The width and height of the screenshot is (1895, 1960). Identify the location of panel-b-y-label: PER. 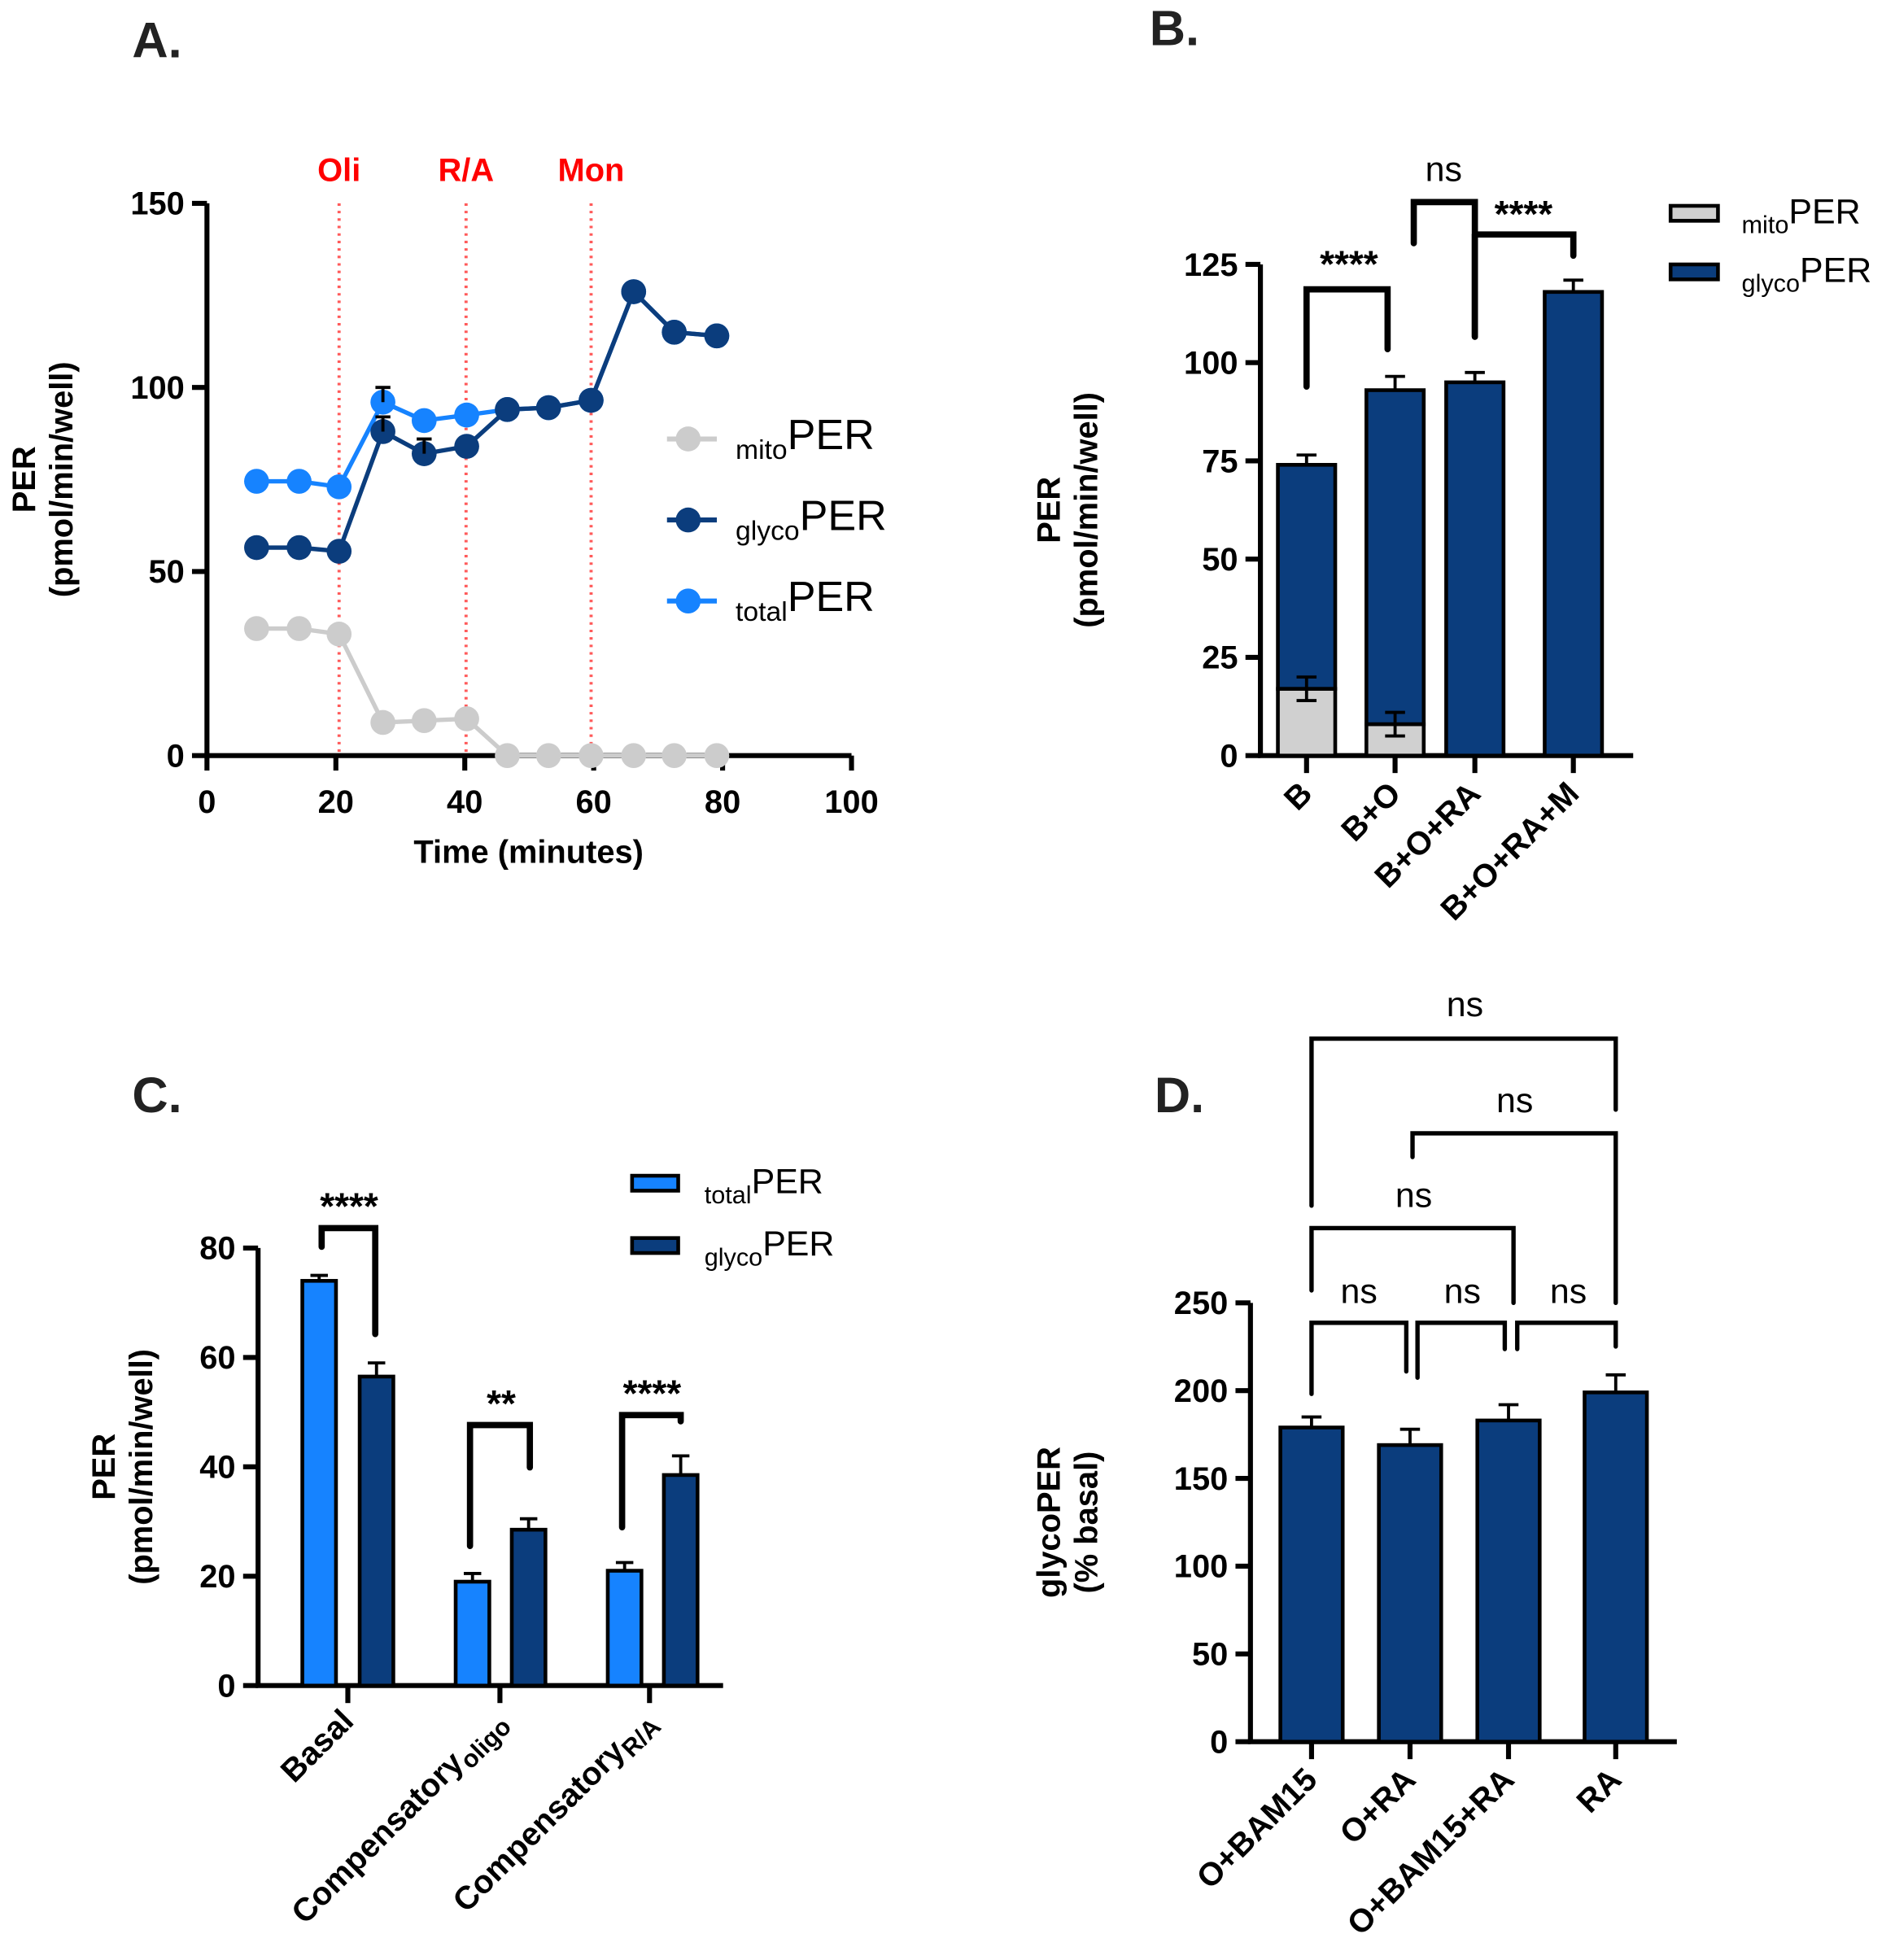
(1049, 510).